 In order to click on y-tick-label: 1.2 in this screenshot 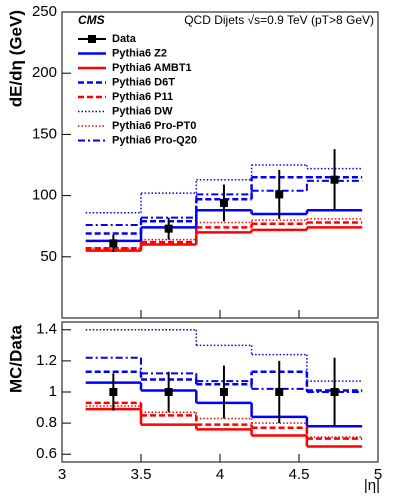, I will do `click(46, 360)`.